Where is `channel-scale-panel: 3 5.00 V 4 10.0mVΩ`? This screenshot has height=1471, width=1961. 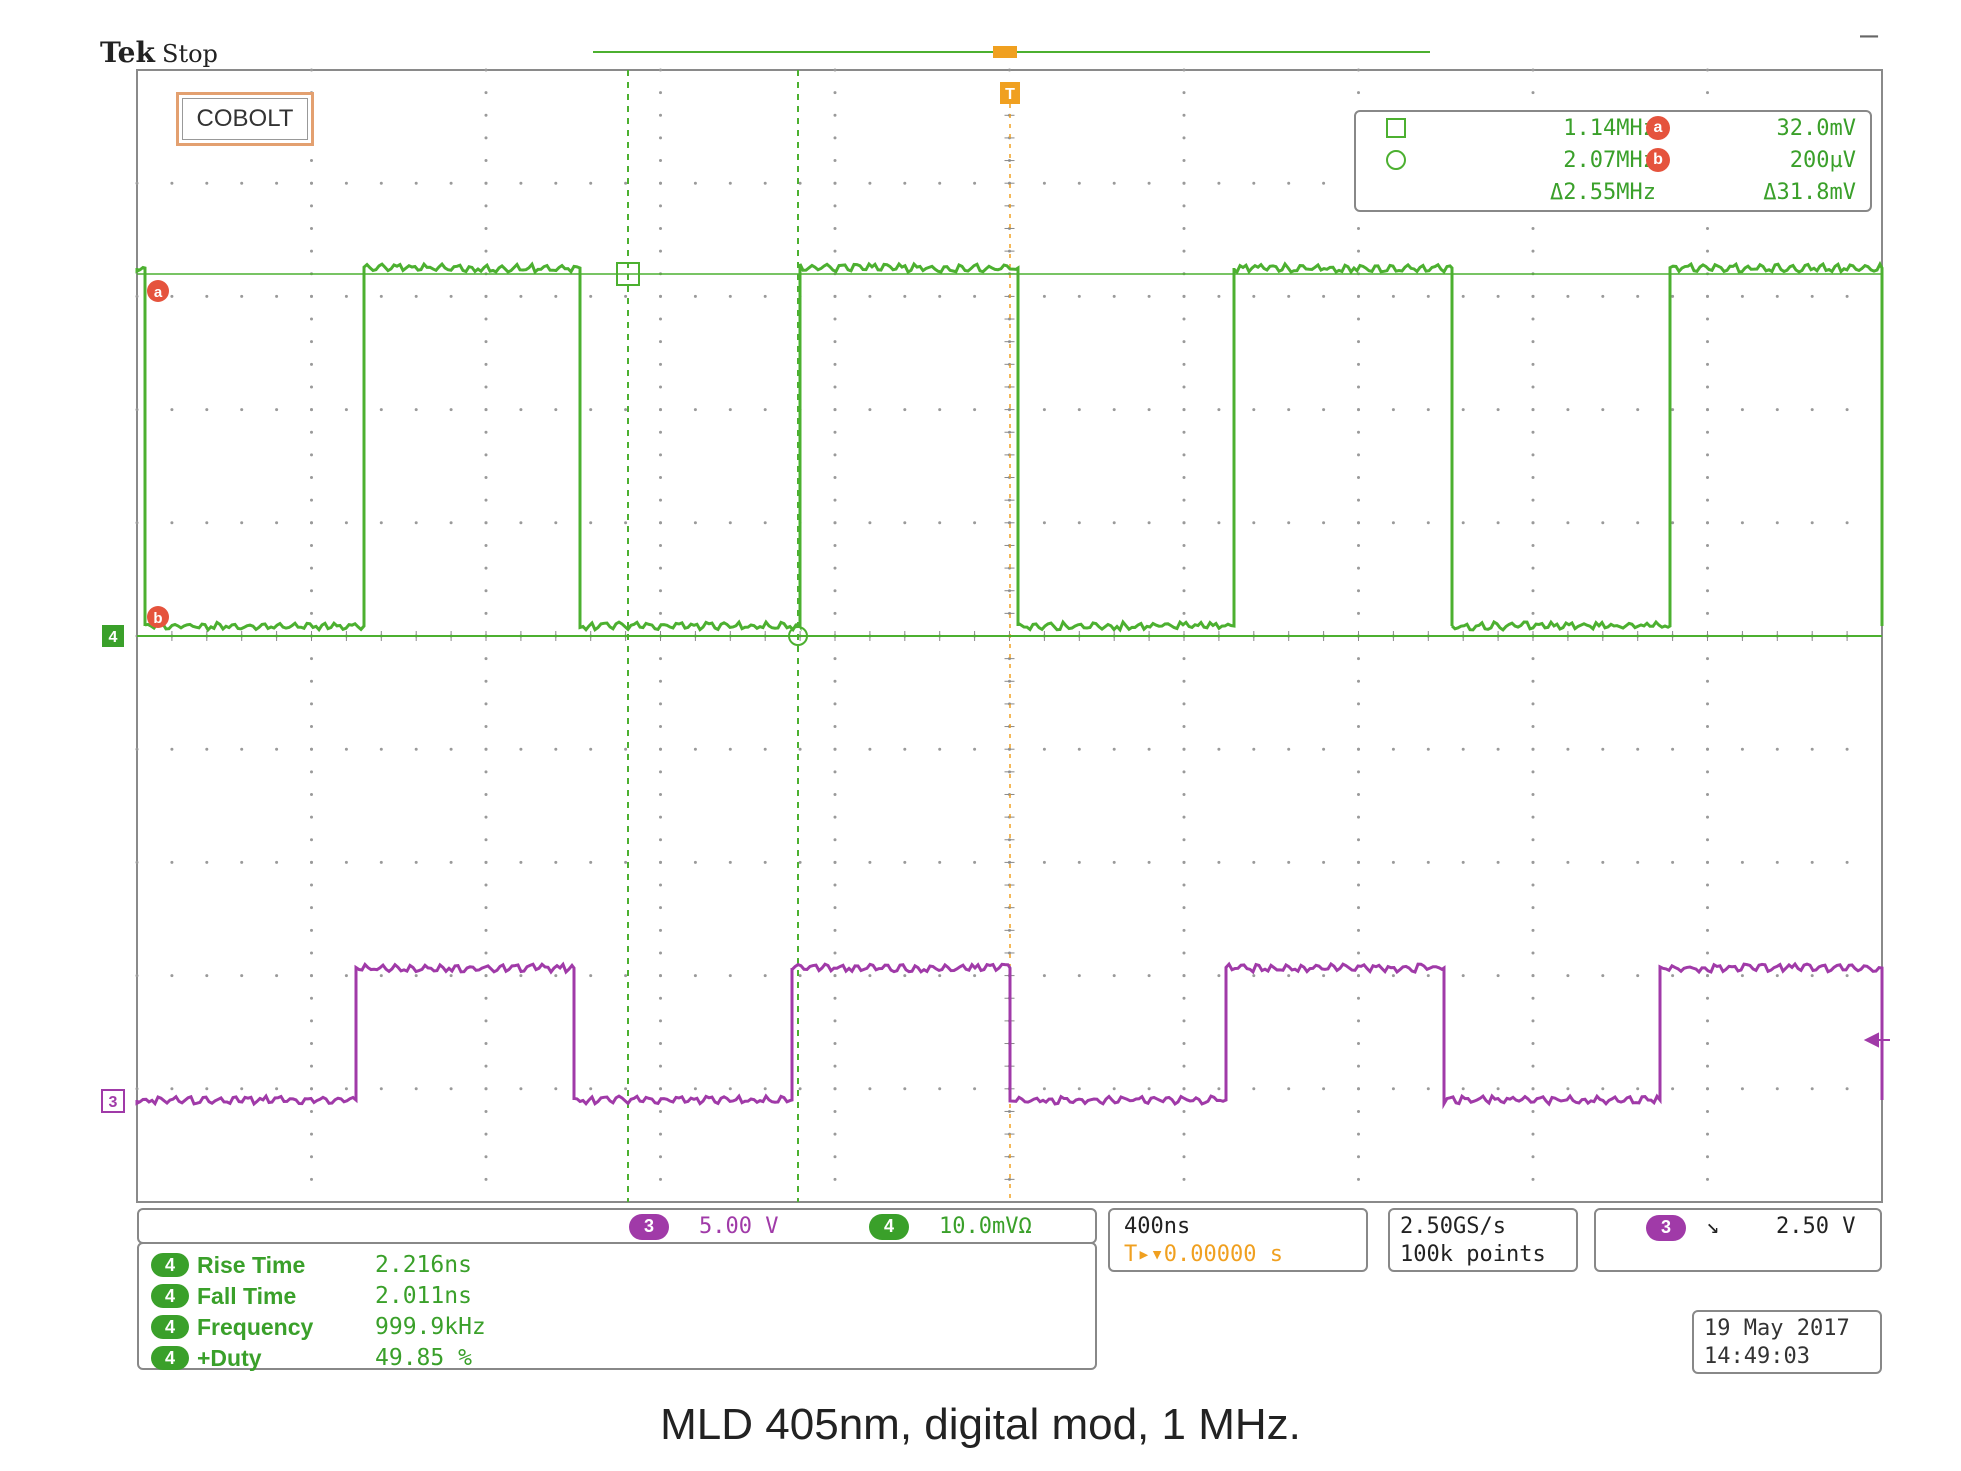
channel-scale-panel: 3 5.00 V 4 10.0mVΩ is located at coordinates (617, 1226).